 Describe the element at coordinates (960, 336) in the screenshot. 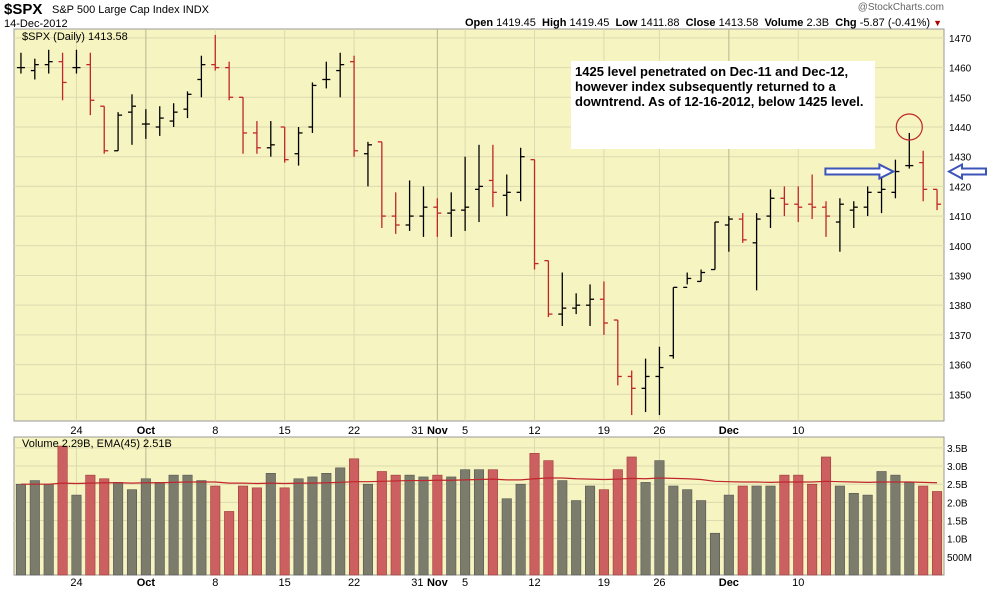

I see `price-tick-label: 1370` at that location.